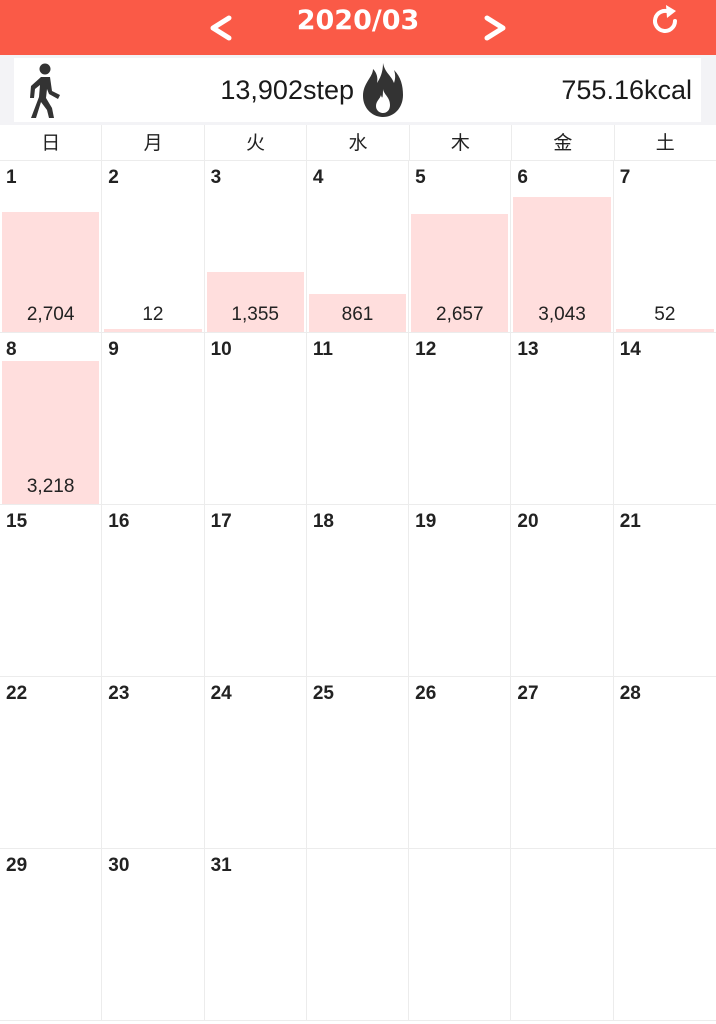 This screenshot has height=1024, width=716. What do you see at coordinates (113, 349) in the screenshot?
I see `day-number: 9` at bounding box center [113, 349].